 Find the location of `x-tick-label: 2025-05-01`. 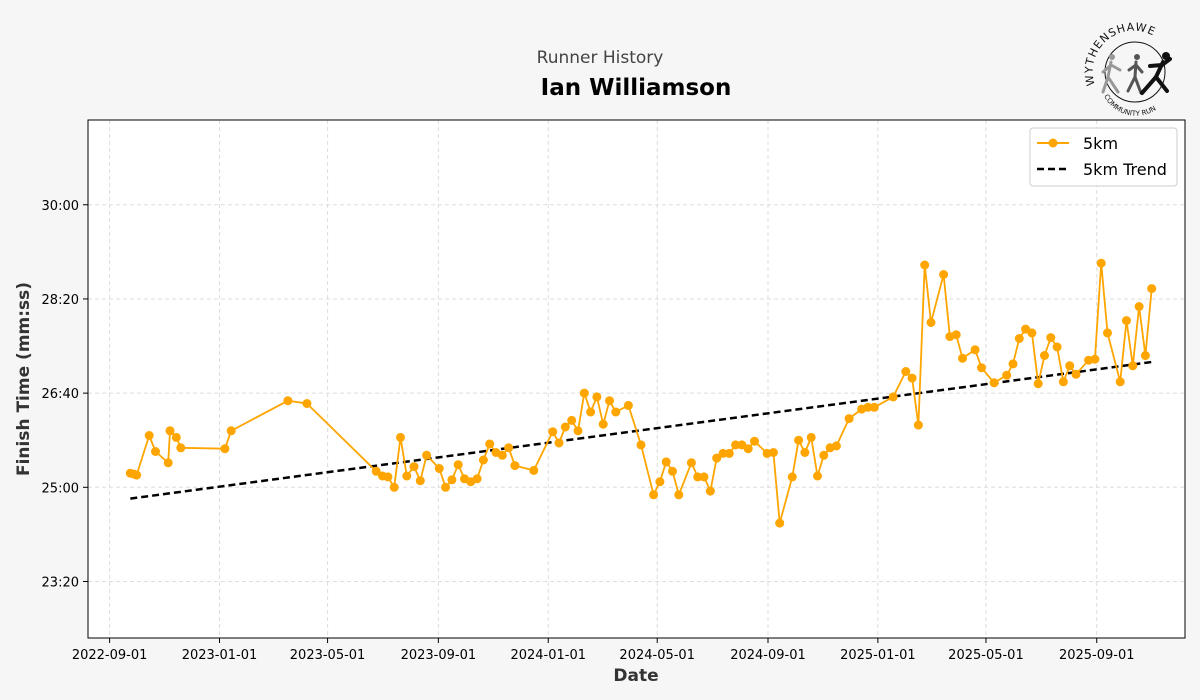

x-tick-label: 2025-05-01 is located at coordinates (986, 655).